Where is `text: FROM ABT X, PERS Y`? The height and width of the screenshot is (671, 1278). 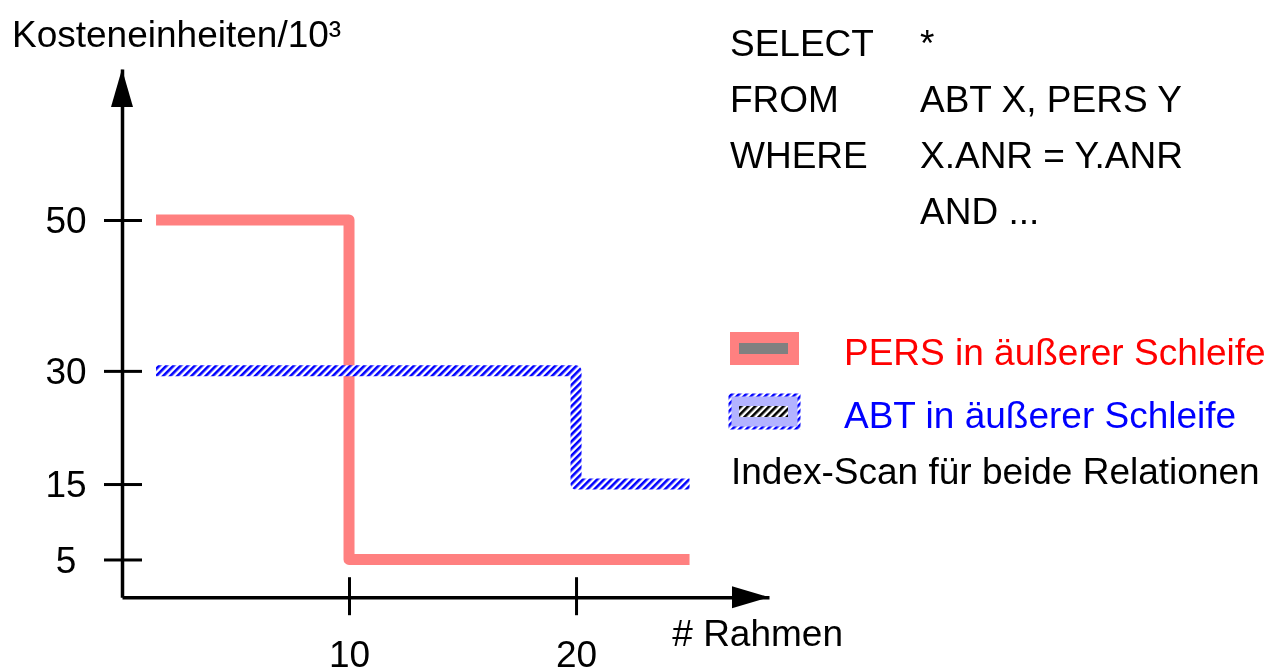
text: FROM ABT X, PERS Y is located at coordinates (956, 99).